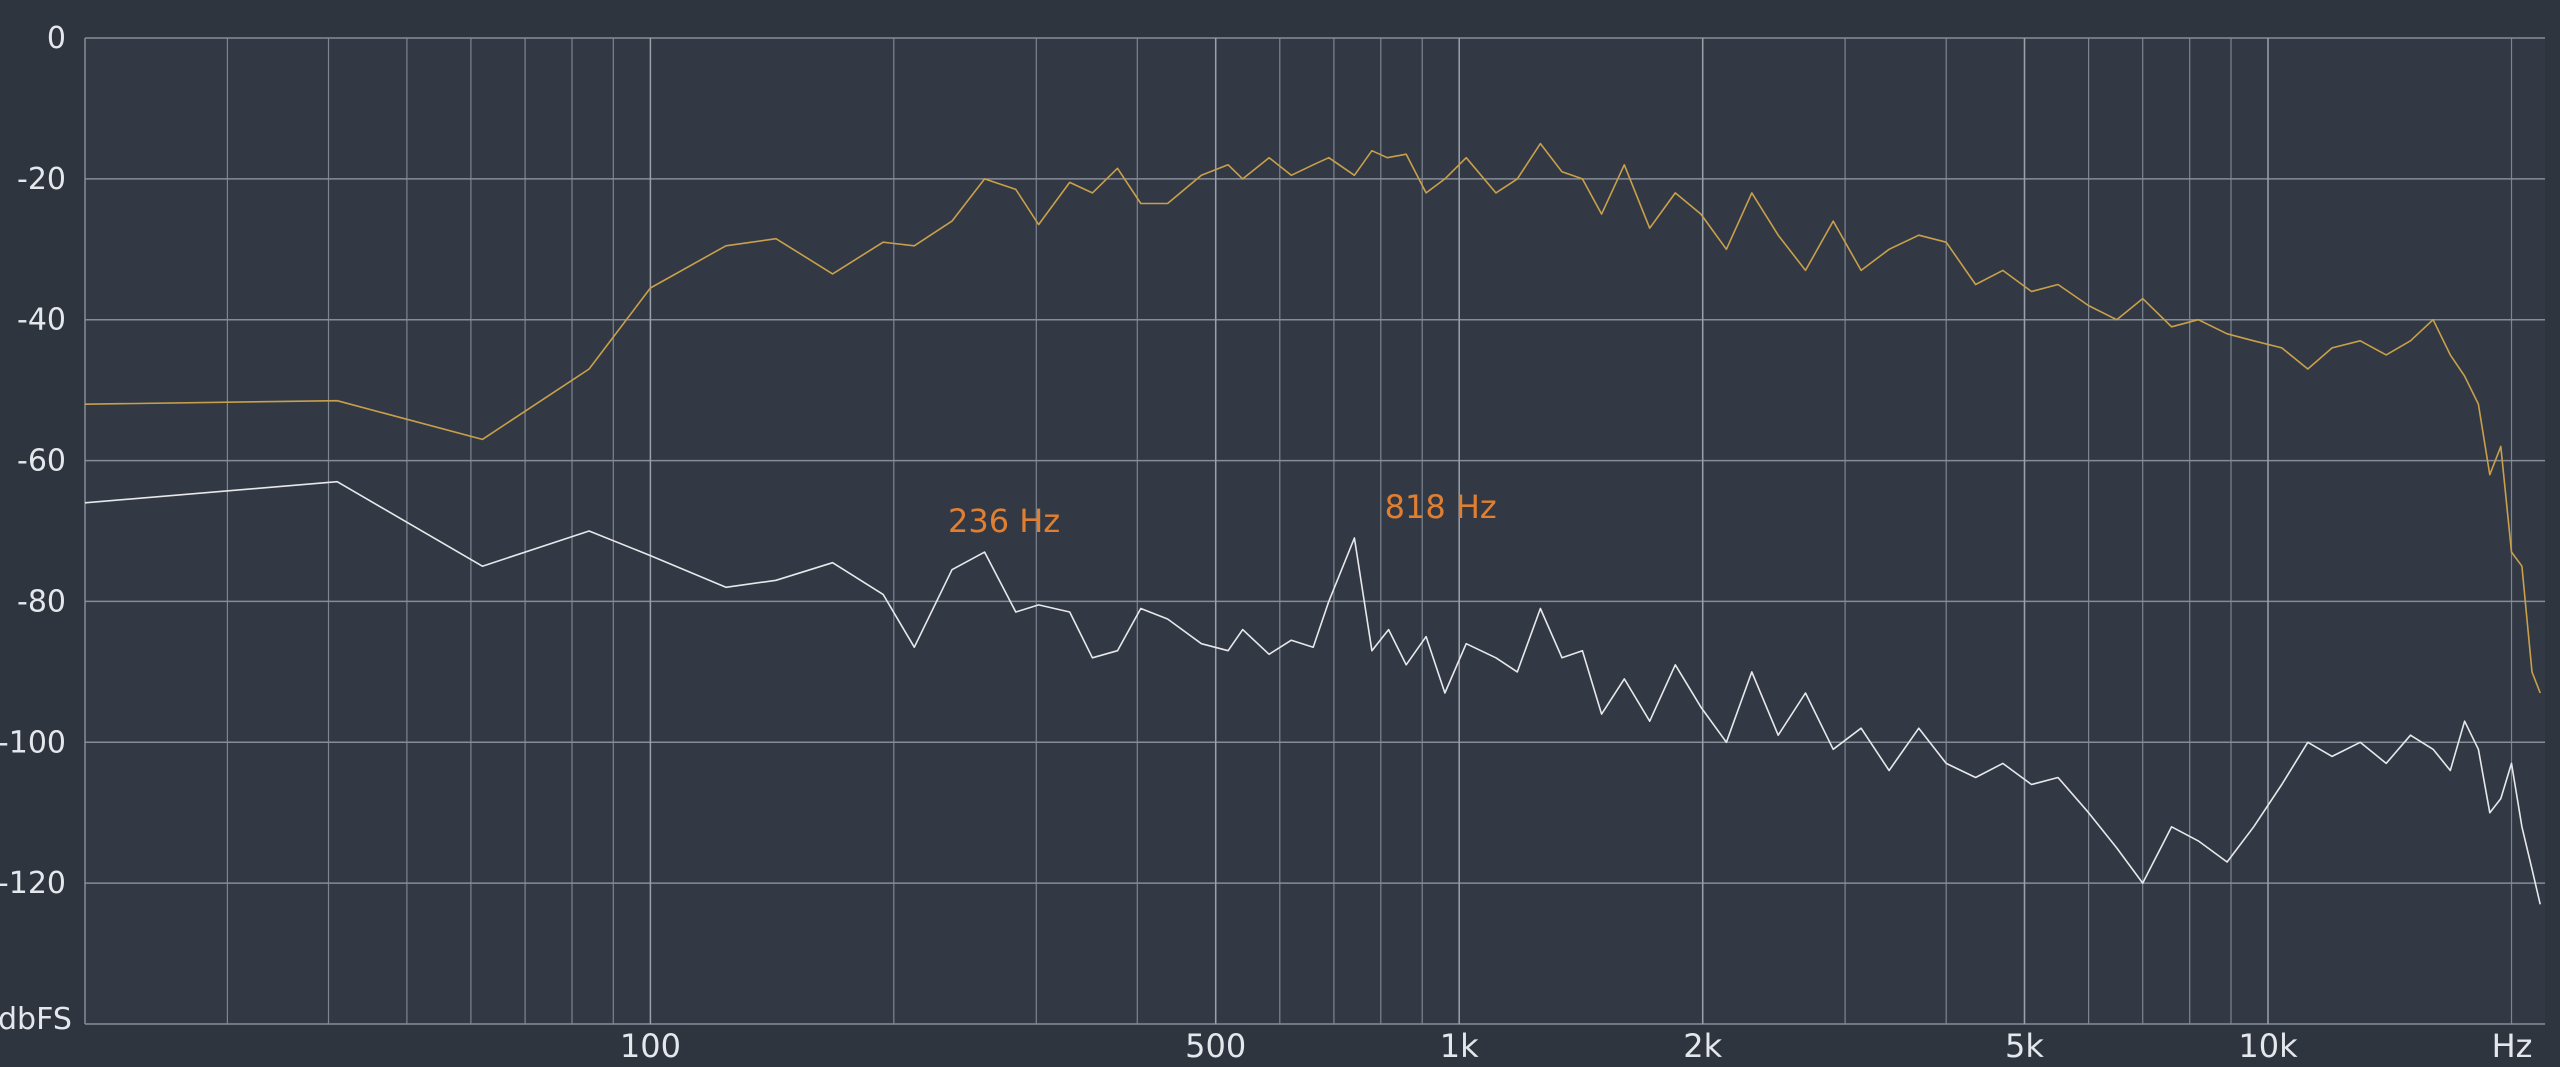 Image resolution: width=2560 pixels, height=1067 pixels. What do you see at coordinates (56, 38) in the screenshot?
I see `y-tick-label-0: 0` at bounding box center [56, 38].